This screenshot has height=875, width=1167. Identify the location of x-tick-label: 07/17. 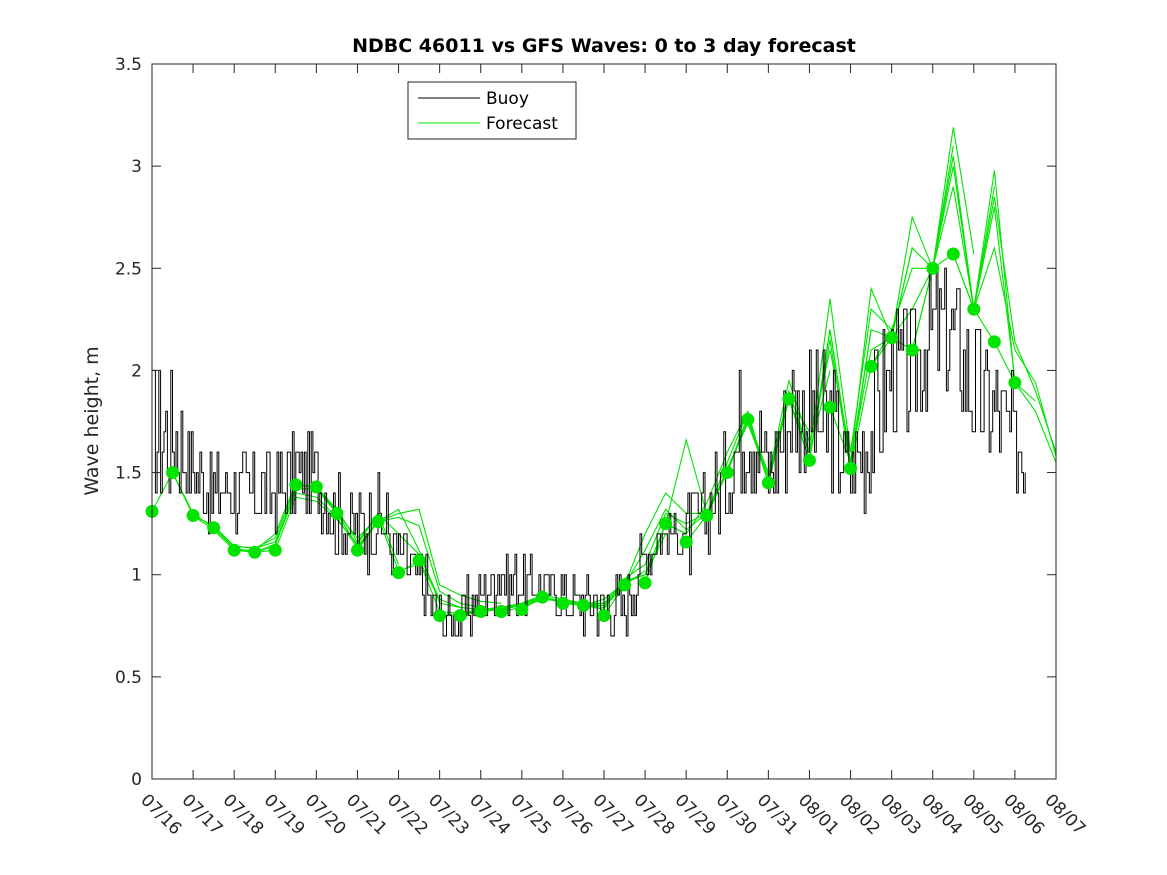
(202, 814).